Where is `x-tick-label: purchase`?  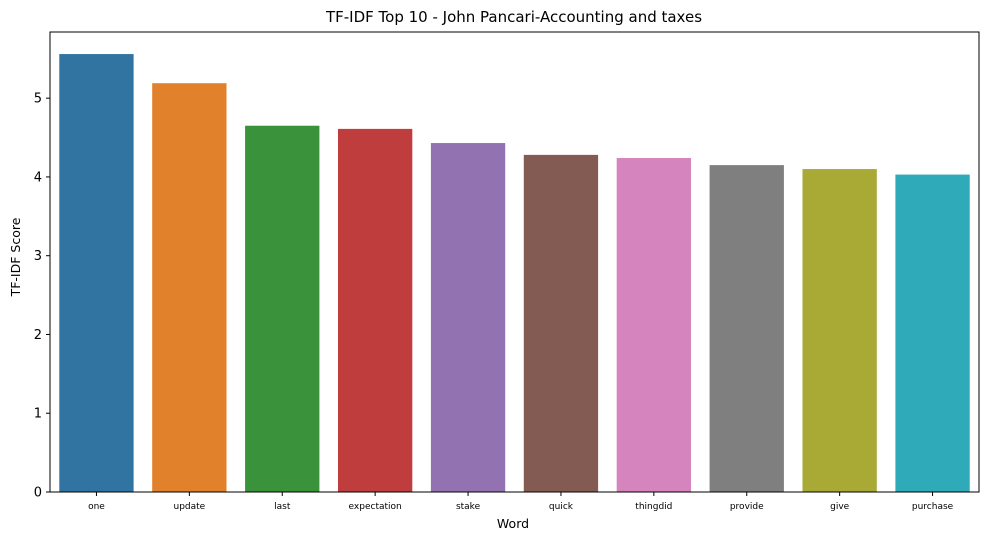 x-tick-label: purchase is located at coordinates (933, 507).